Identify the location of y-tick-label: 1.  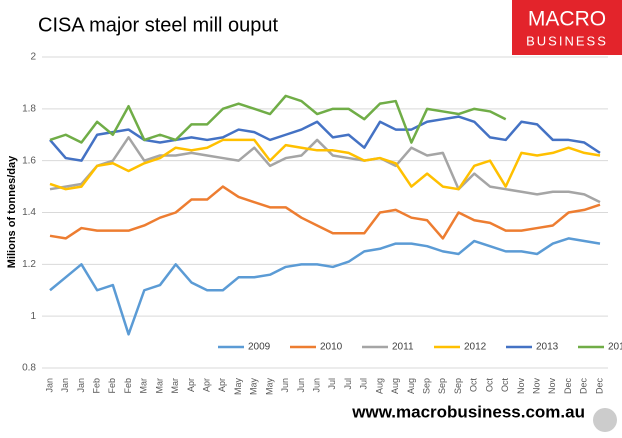
(33, 316).